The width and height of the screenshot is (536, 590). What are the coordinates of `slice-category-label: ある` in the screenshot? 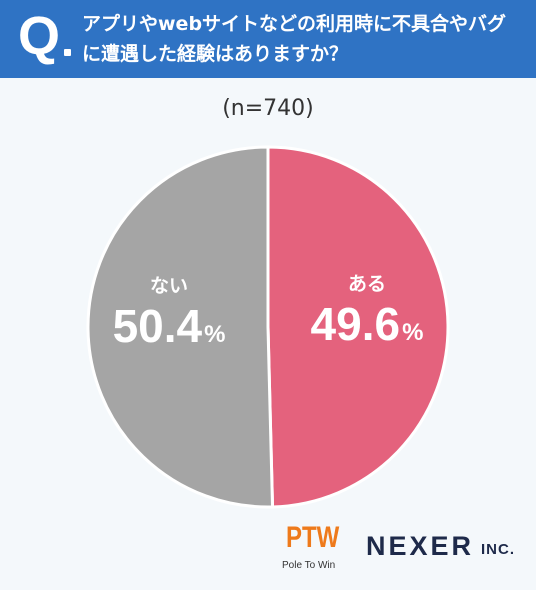 It's located at (367, 284).